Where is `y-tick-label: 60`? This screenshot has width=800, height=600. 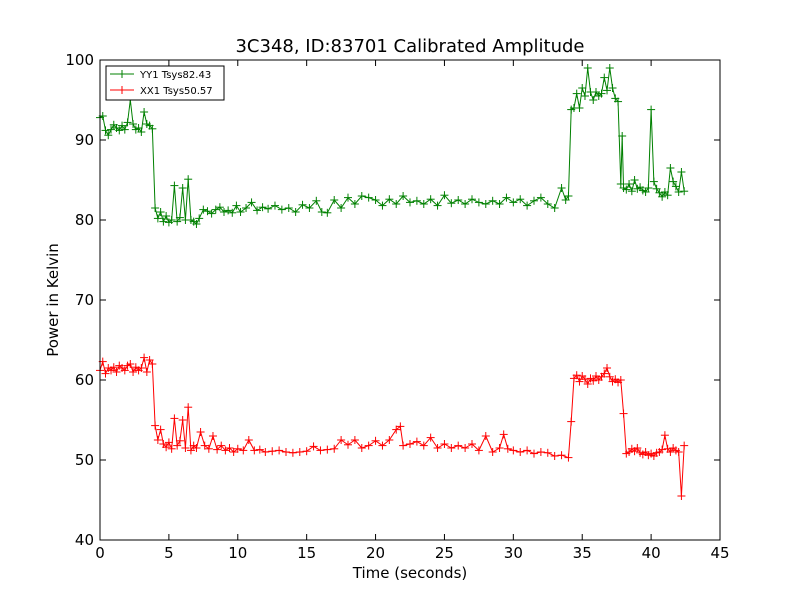
y-tick-label: 60 is located at coordinates (84, 380).